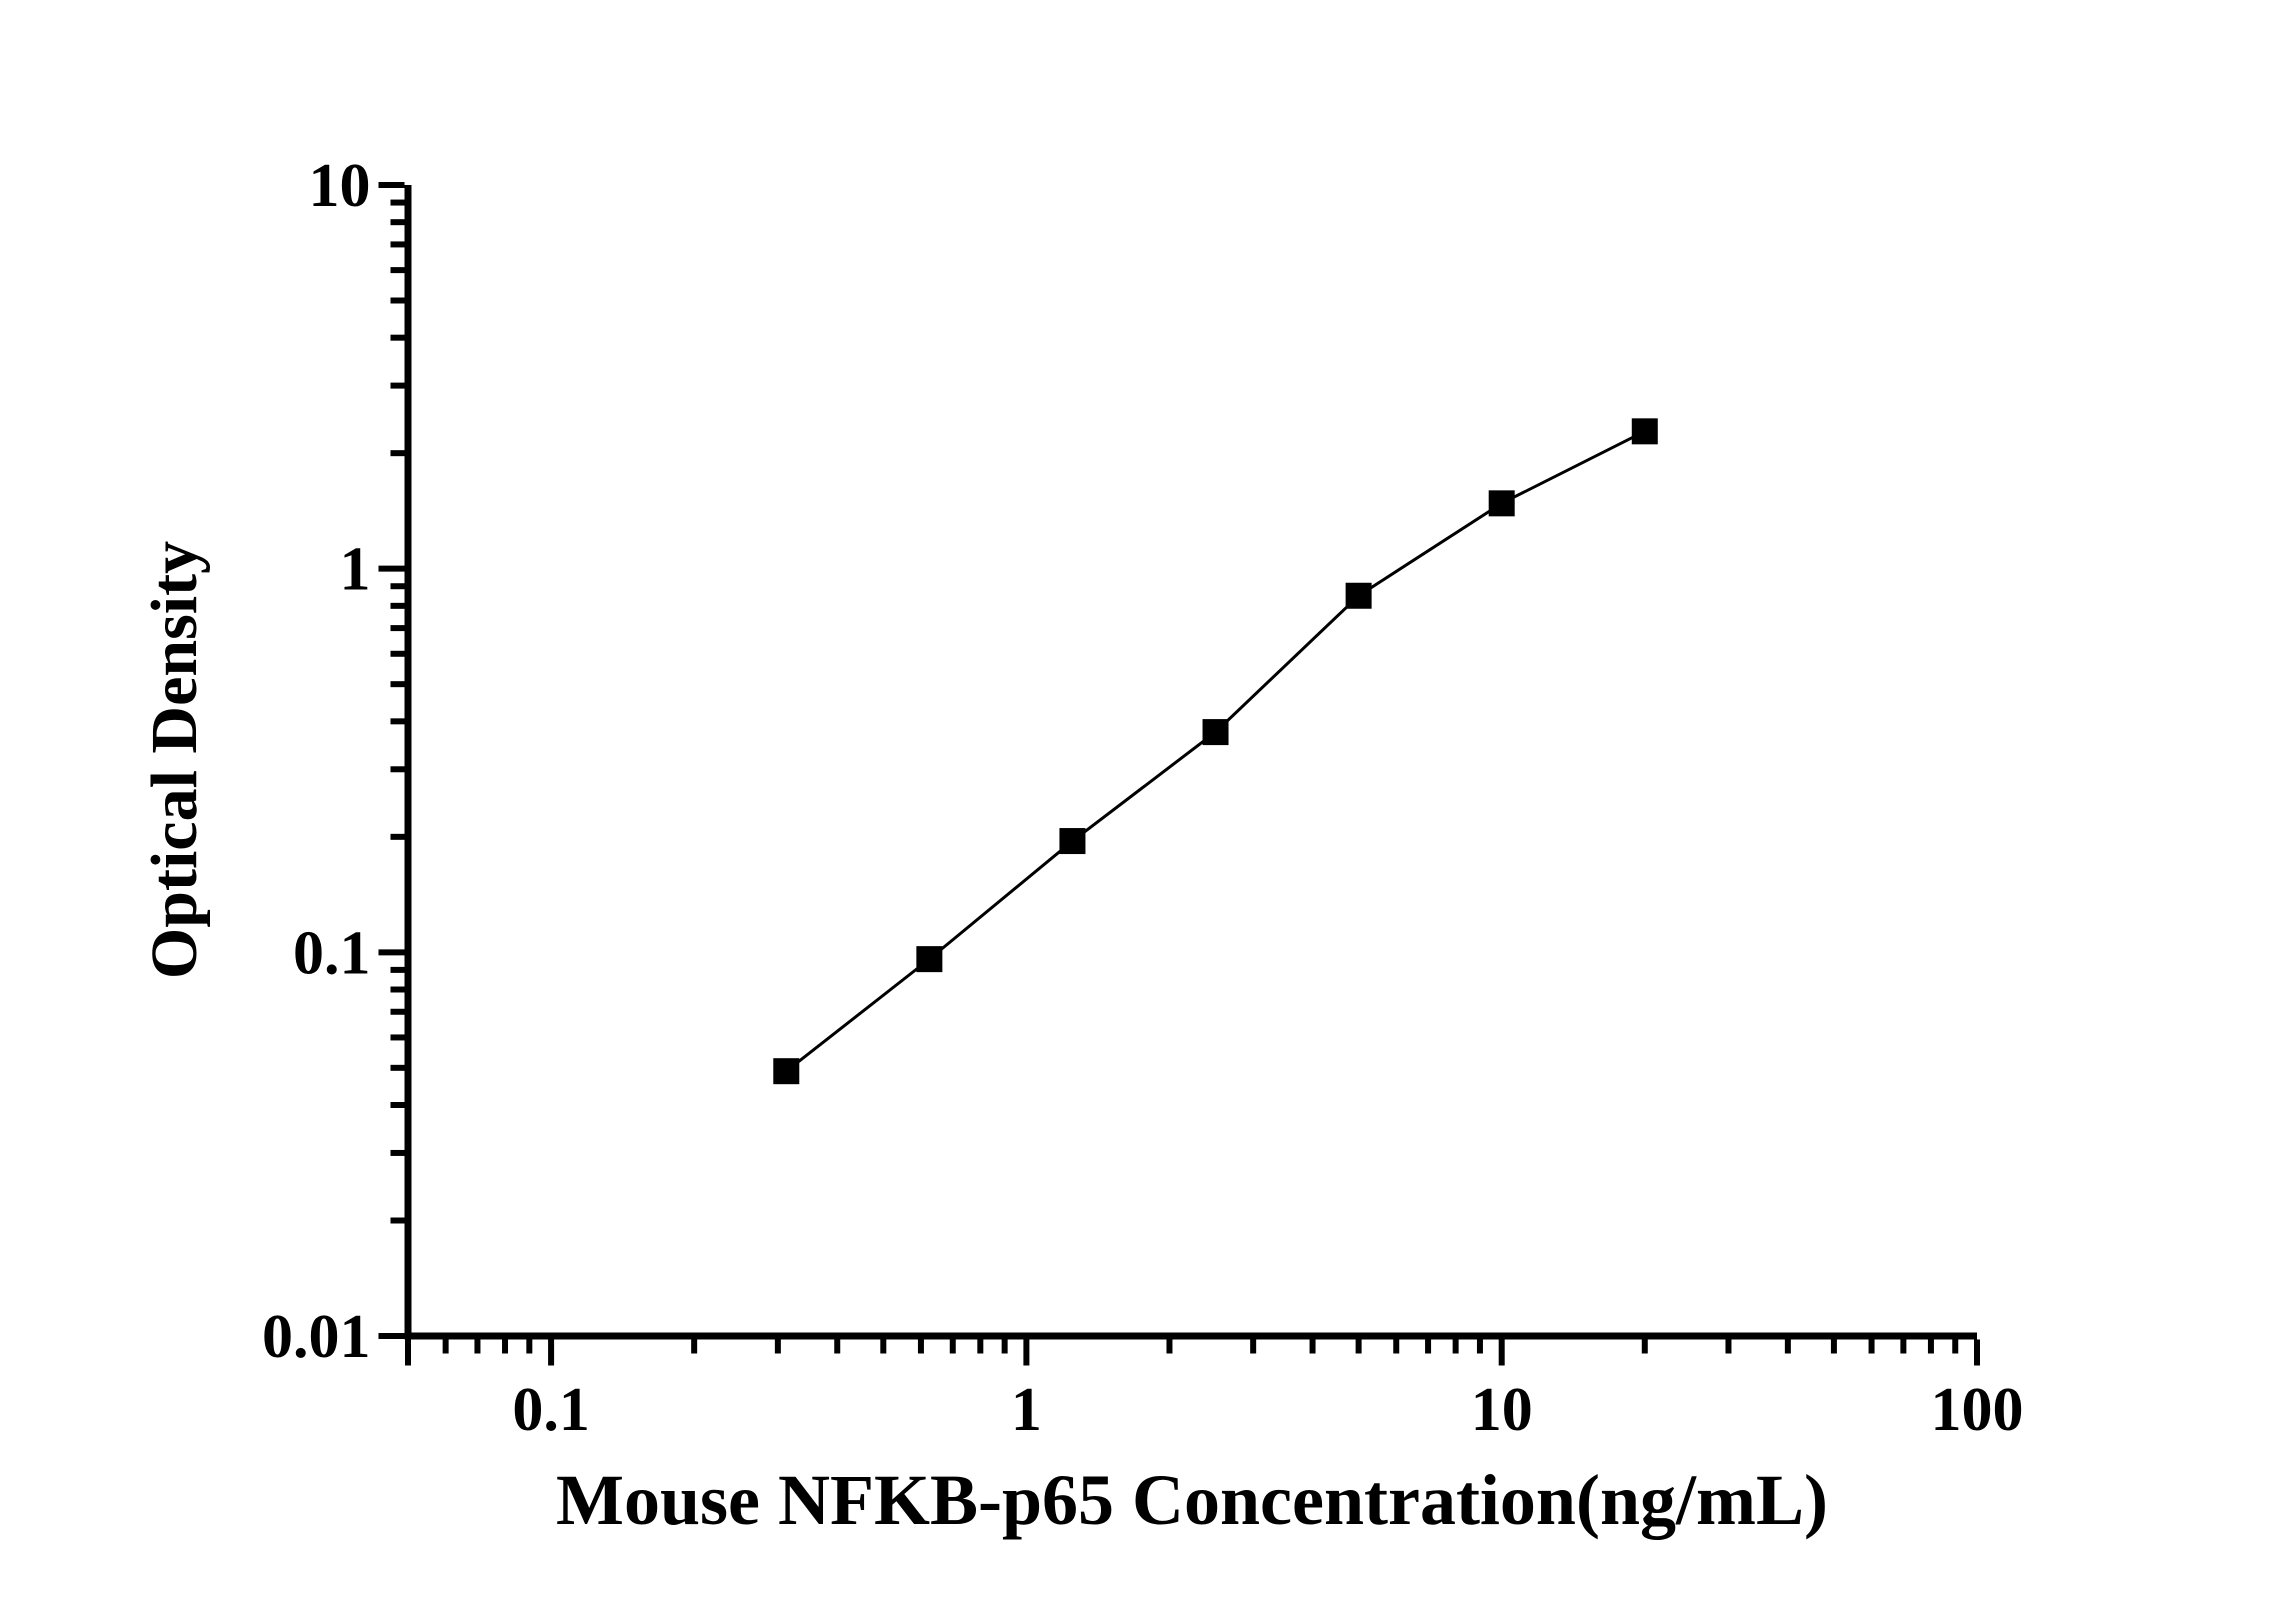  I want to click on y-tick-label: 0.01, so click(316, 1337).